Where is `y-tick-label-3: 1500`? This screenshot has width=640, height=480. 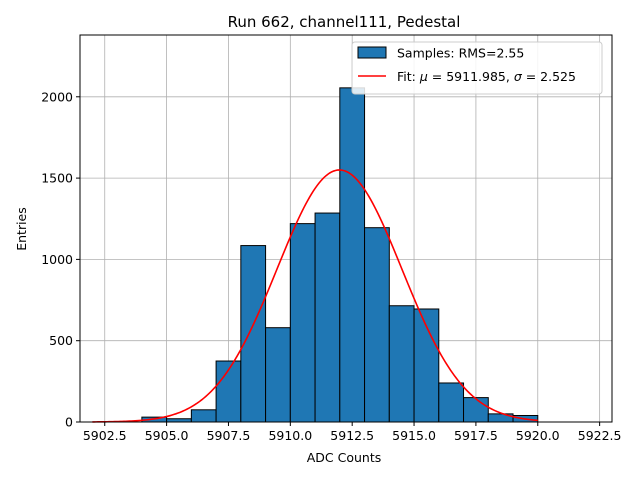 y-tick-label-3: 1500 is located at coordinates (57, 178).